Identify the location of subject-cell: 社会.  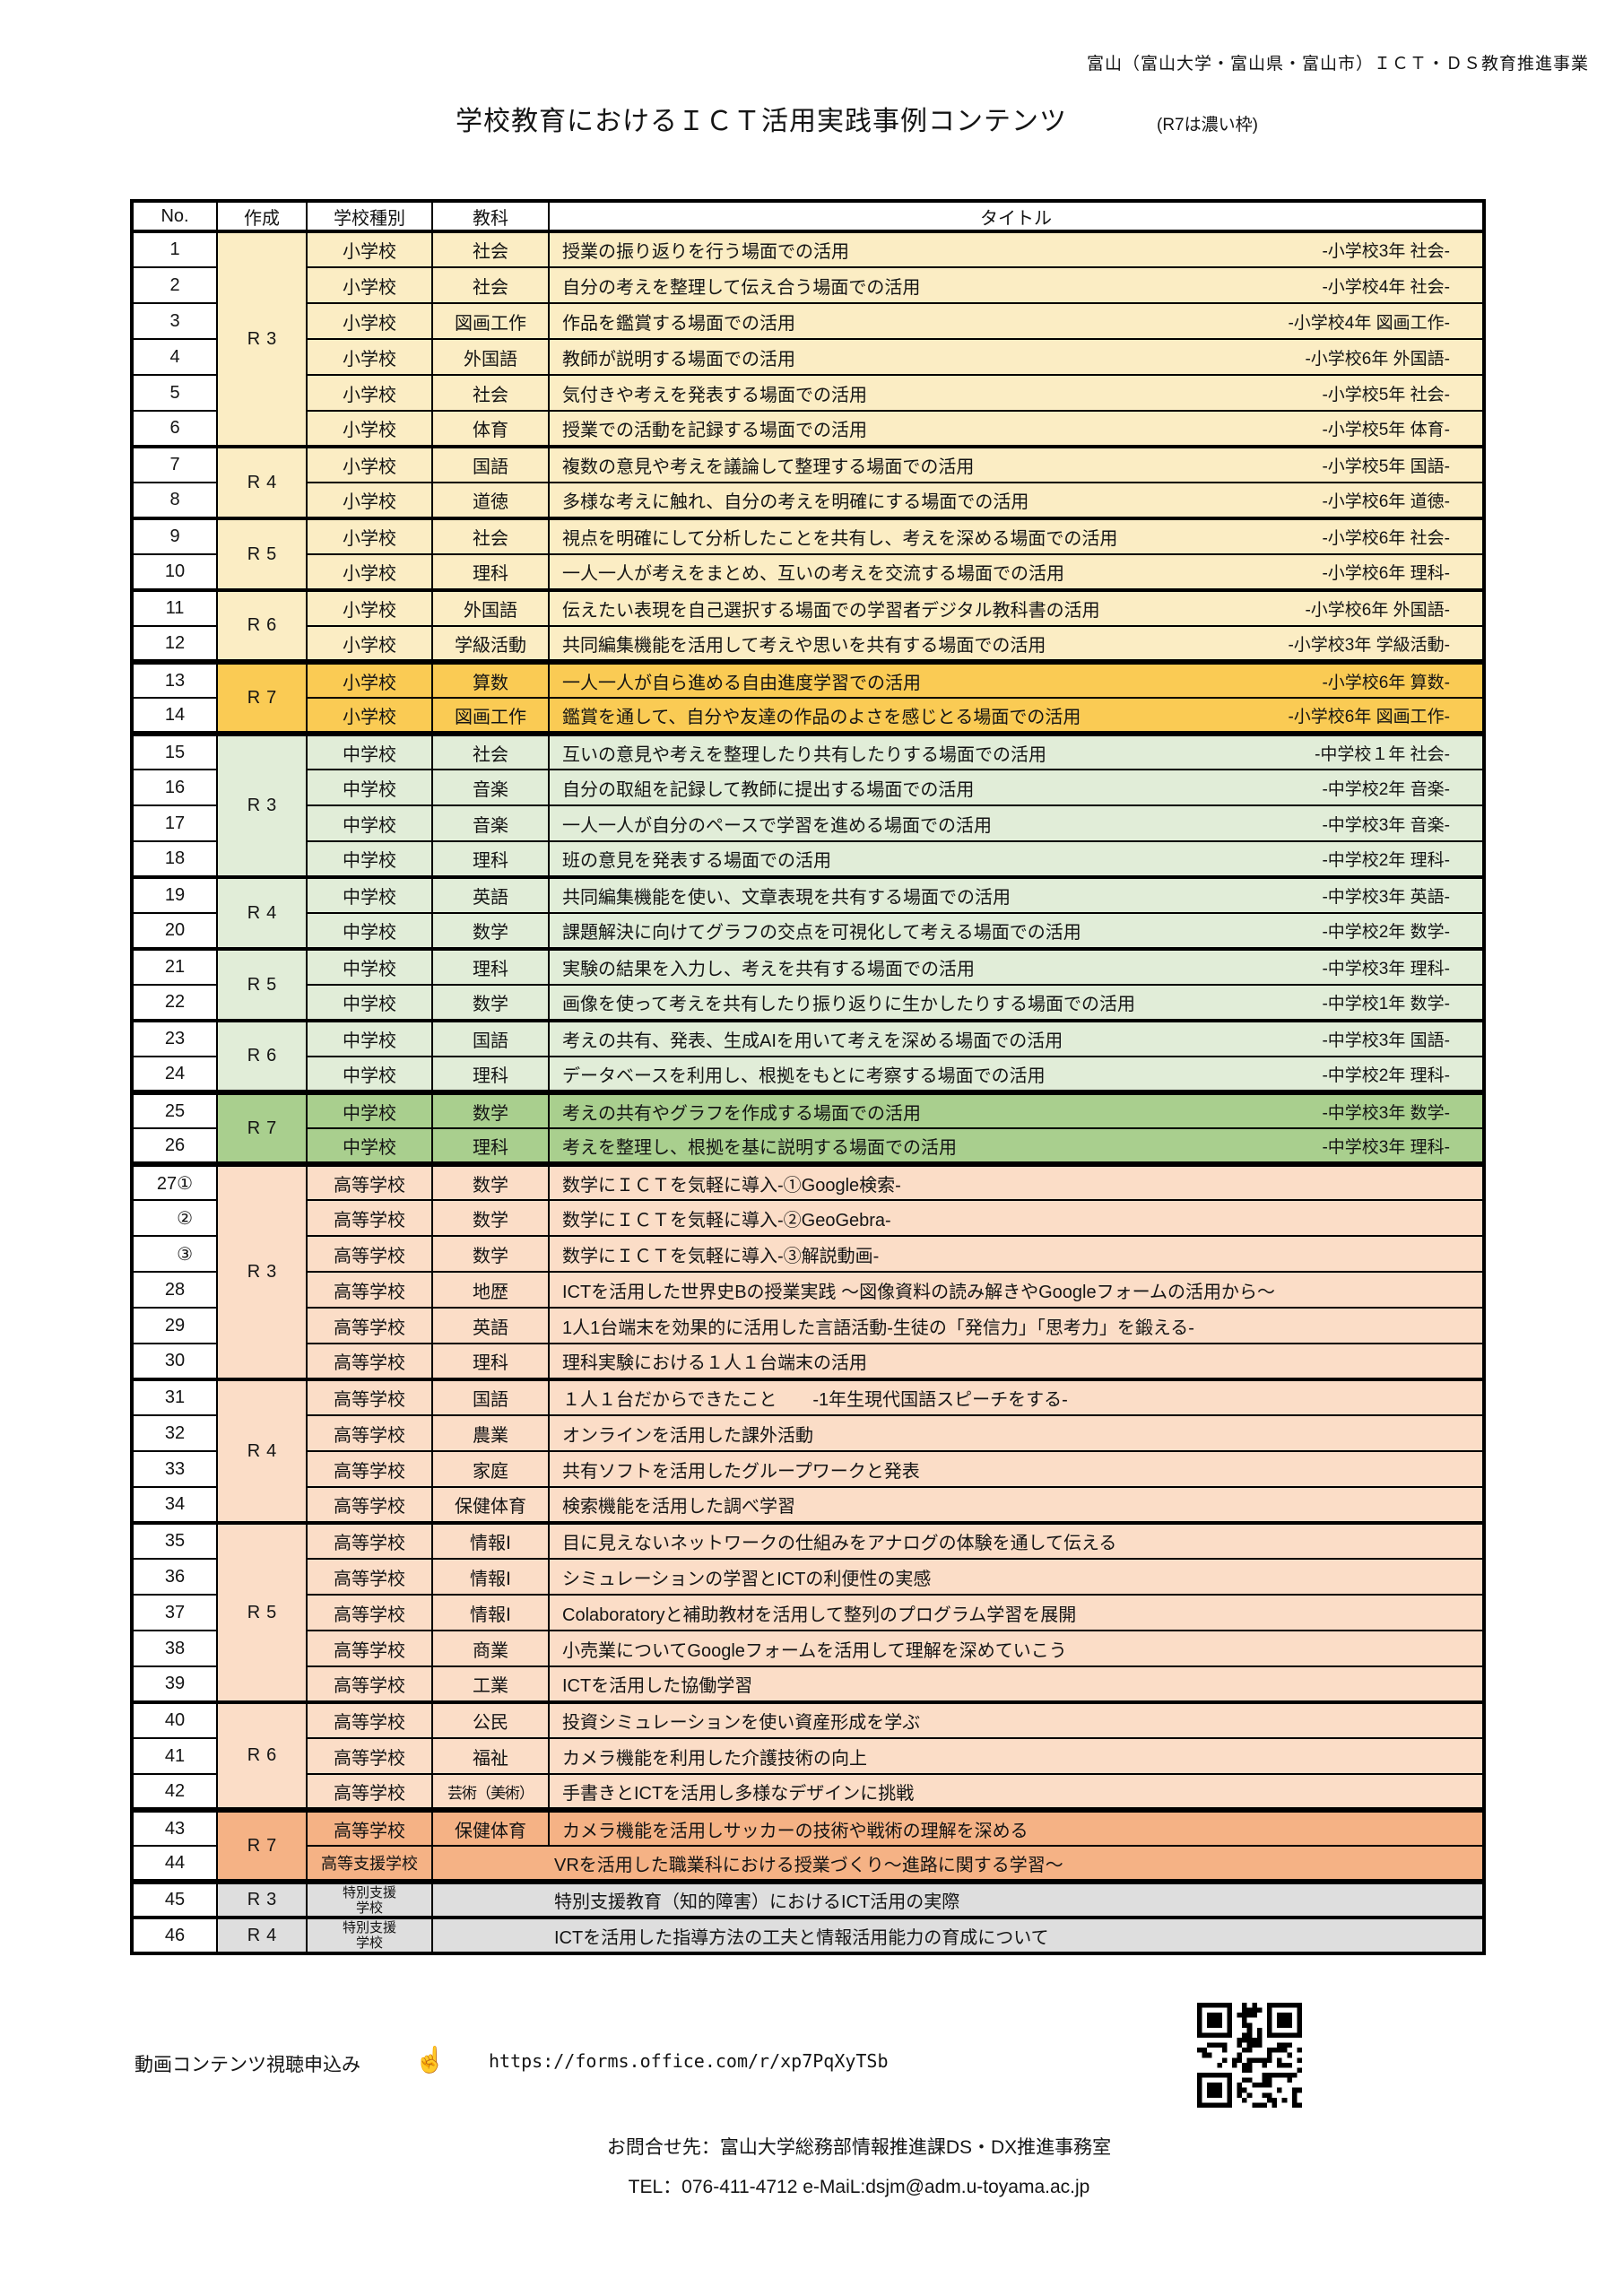
(490, 285).